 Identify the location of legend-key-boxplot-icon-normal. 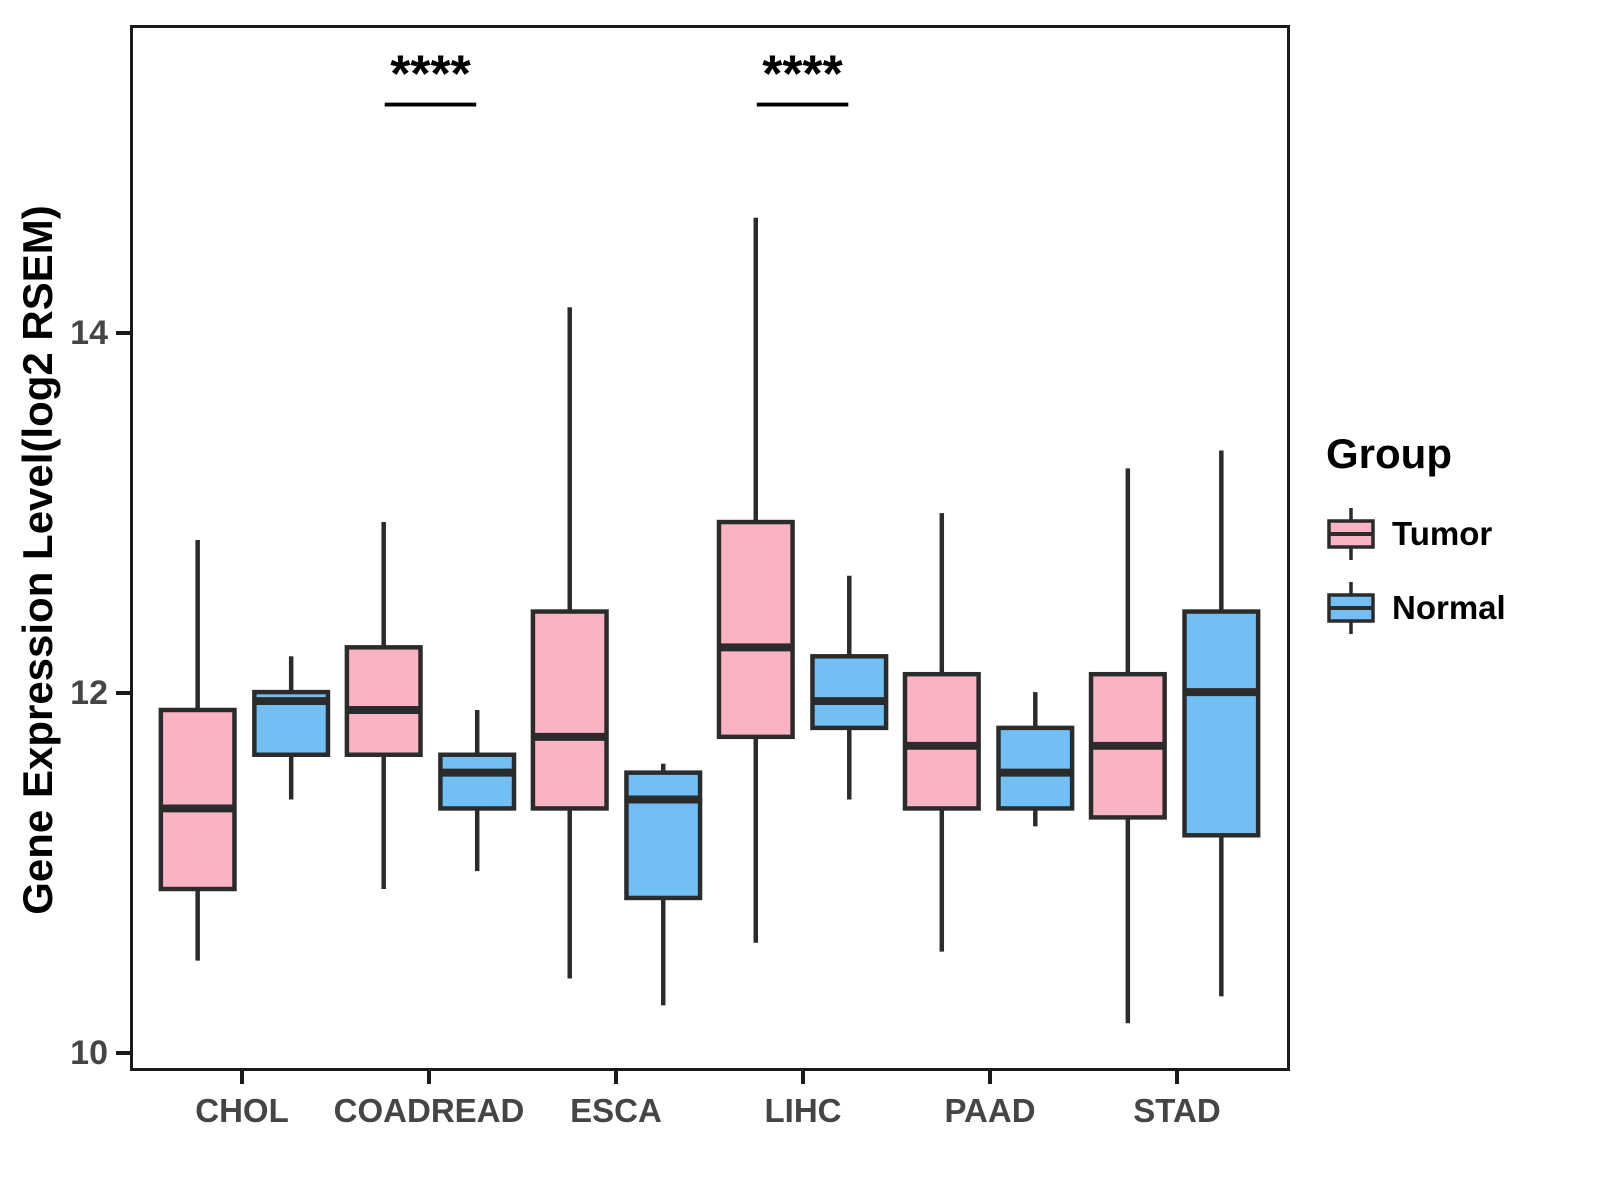
(1351, 608).